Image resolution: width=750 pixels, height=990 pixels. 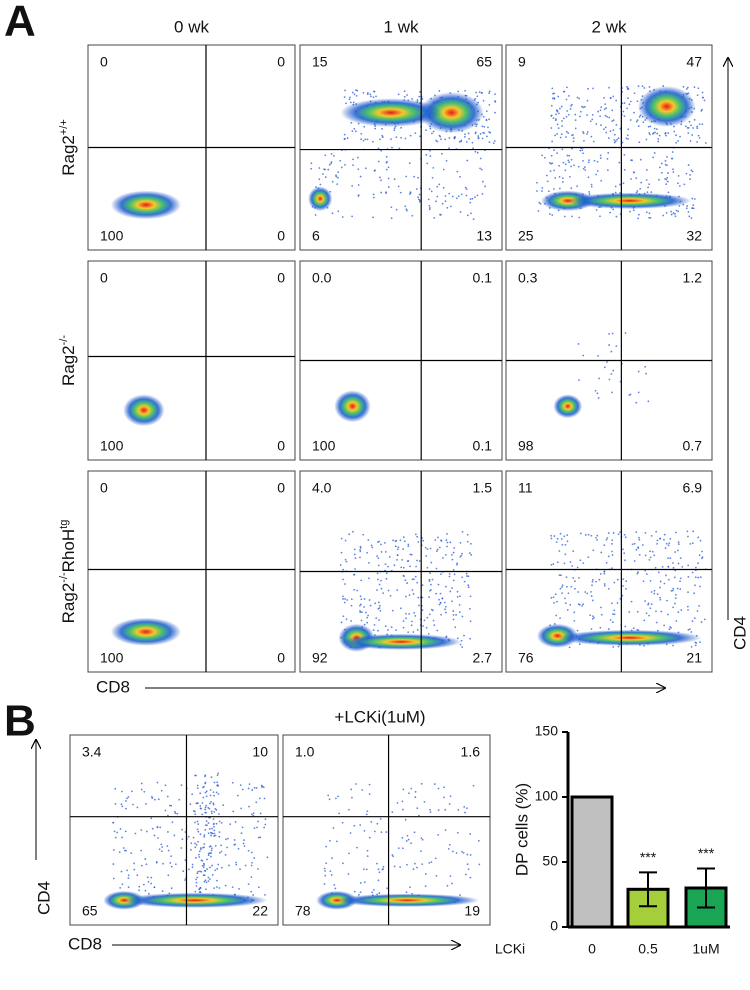 I want to click on quadrant-percent: 9, so click(x=522, y=62).